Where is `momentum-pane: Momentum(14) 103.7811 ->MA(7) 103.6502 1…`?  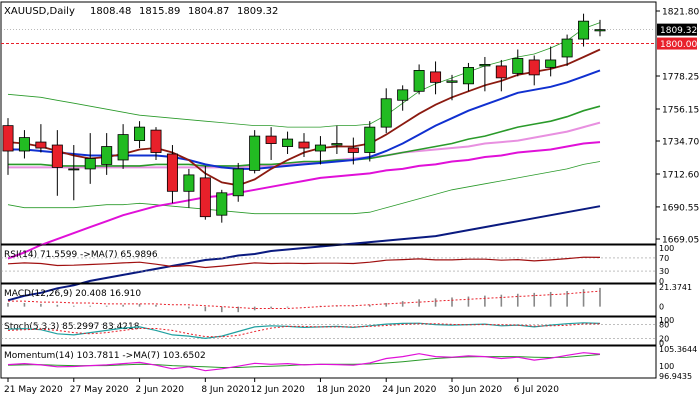 momentum-pane: Momentum(14) 103.7811 ->MA(7) 103.6502 1… is located at coordinates (348, 363).